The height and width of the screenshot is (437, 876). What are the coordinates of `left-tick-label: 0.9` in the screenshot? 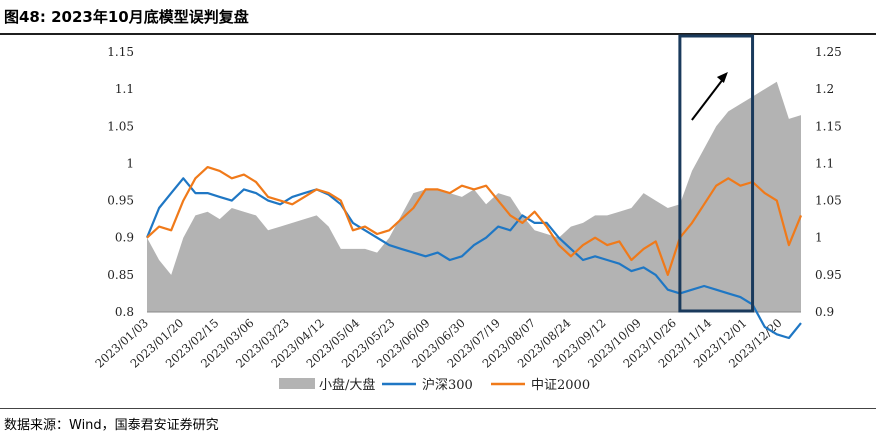 It's located at (124, 238).